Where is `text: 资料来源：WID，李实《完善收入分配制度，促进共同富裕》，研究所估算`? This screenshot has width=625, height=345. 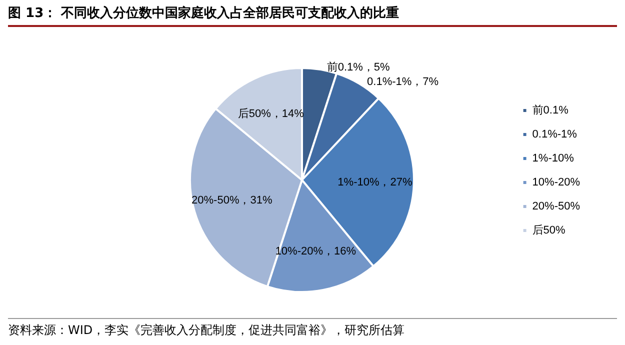 text: 资料来源：WID，李实《完善收入分配制度，促进共同富裕》，研究所估算 is located at coordinates (312, 328).